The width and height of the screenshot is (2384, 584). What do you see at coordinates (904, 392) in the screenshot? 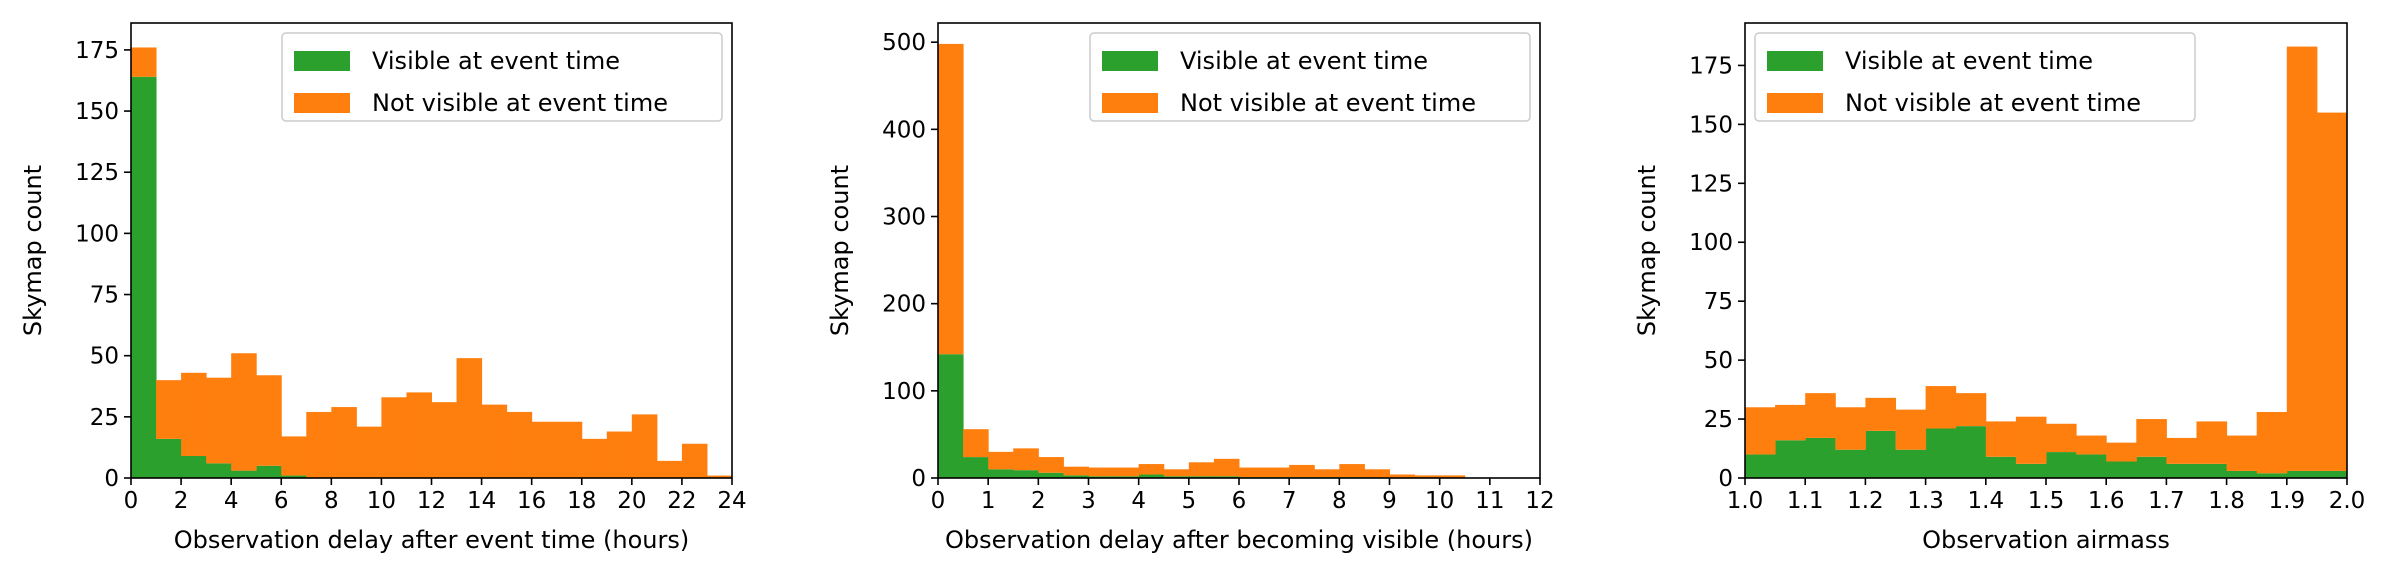
I see `y-tick-label: 100` at bounding box center [904, 392].